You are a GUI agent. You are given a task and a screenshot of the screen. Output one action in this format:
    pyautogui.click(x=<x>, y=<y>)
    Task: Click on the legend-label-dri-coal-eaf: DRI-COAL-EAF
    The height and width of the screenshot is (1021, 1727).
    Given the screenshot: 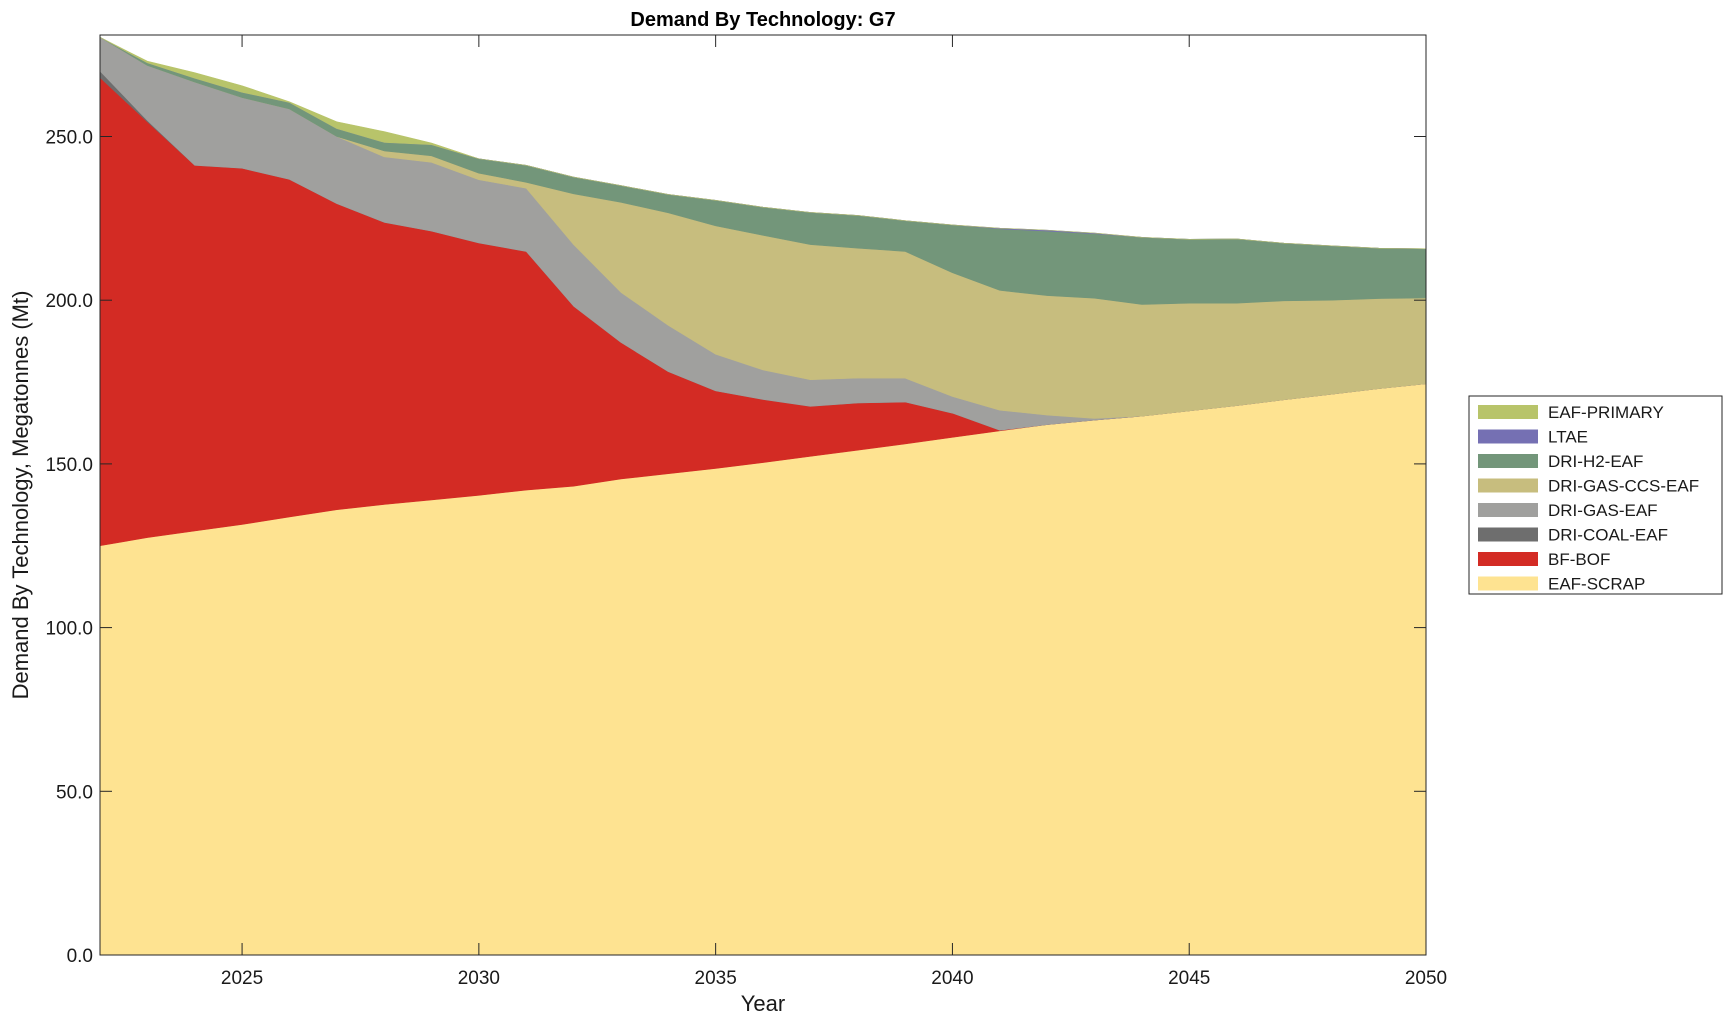 What is the action you would take?
    pyautogui.click(x=1608, y=535)
    